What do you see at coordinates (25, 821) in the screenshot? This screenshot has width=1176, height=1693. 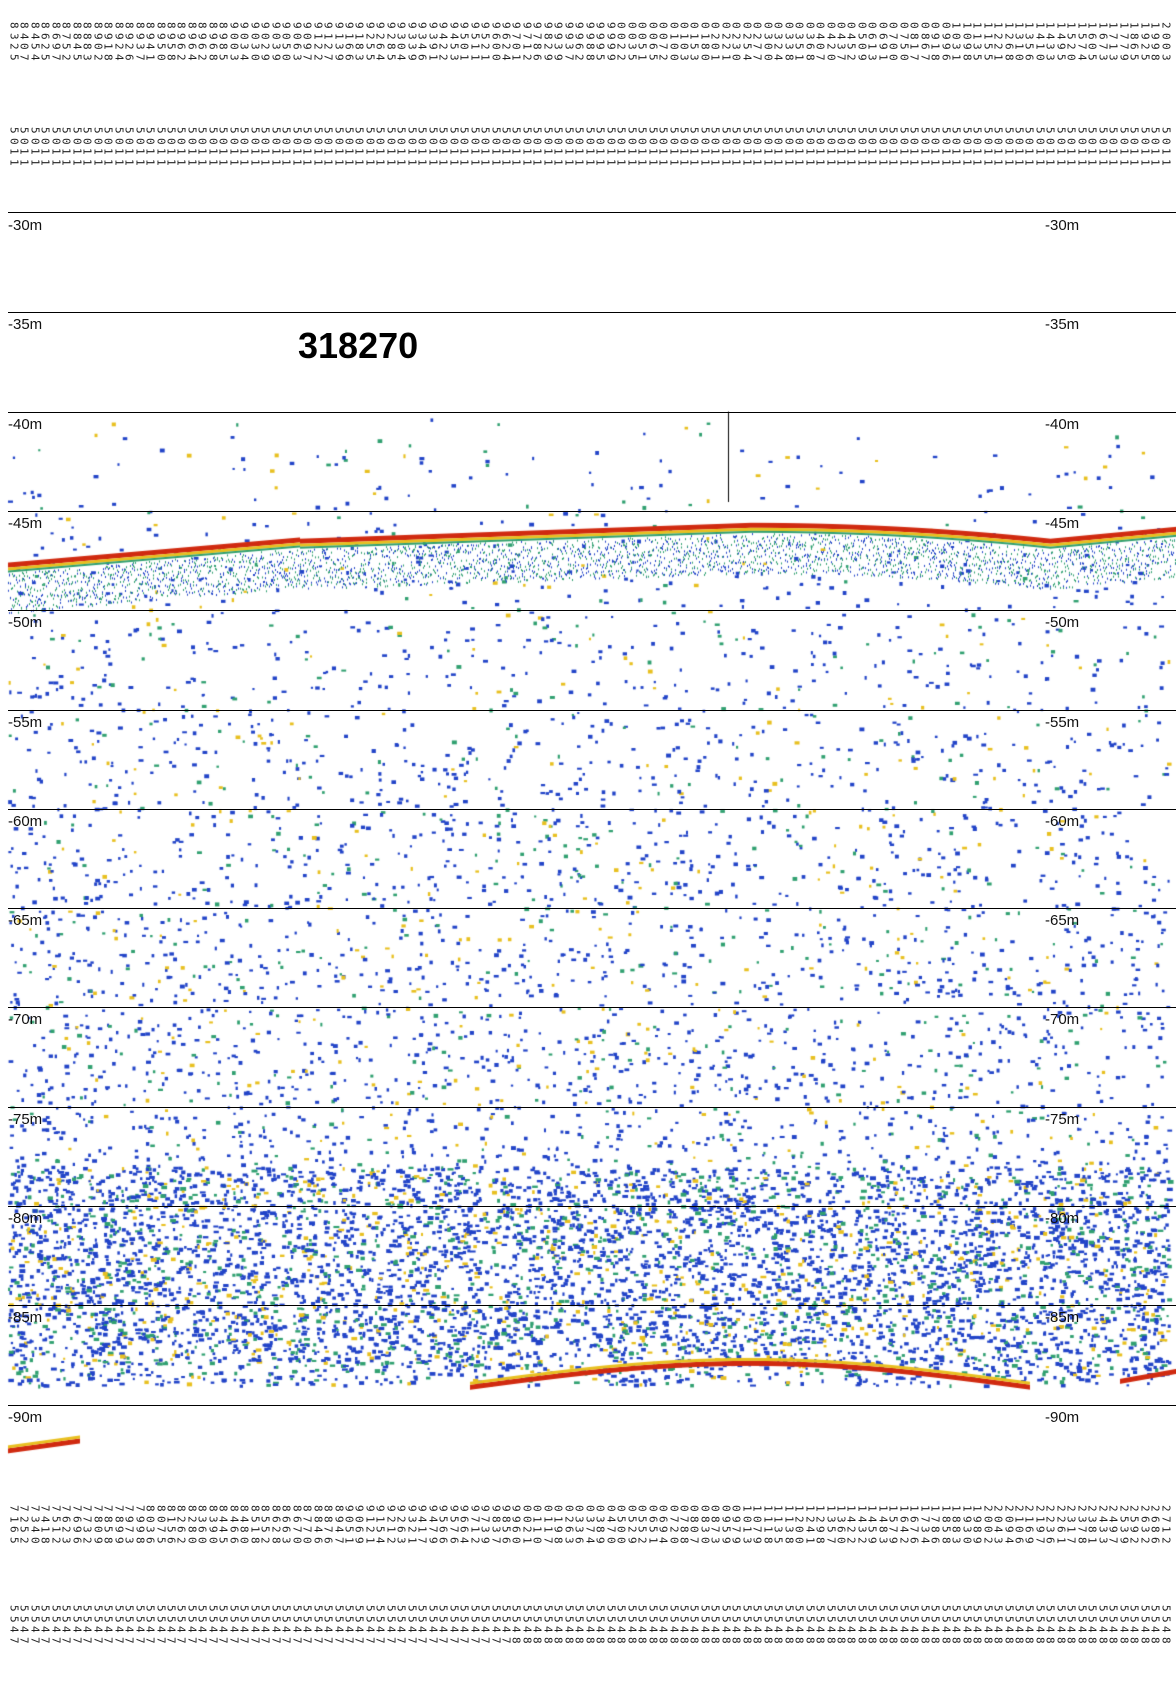 I see `depth-label: -60m` at bounding box center [25, 821].